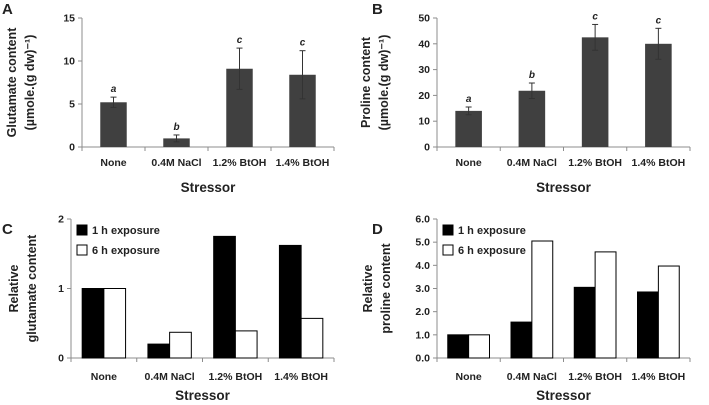 This screenshot has width=709, height=405. What do you see at coordinates (32, 288) in the screenshot?
I see `y-axis-label: glutamate content` at bounding box center [32, 288].